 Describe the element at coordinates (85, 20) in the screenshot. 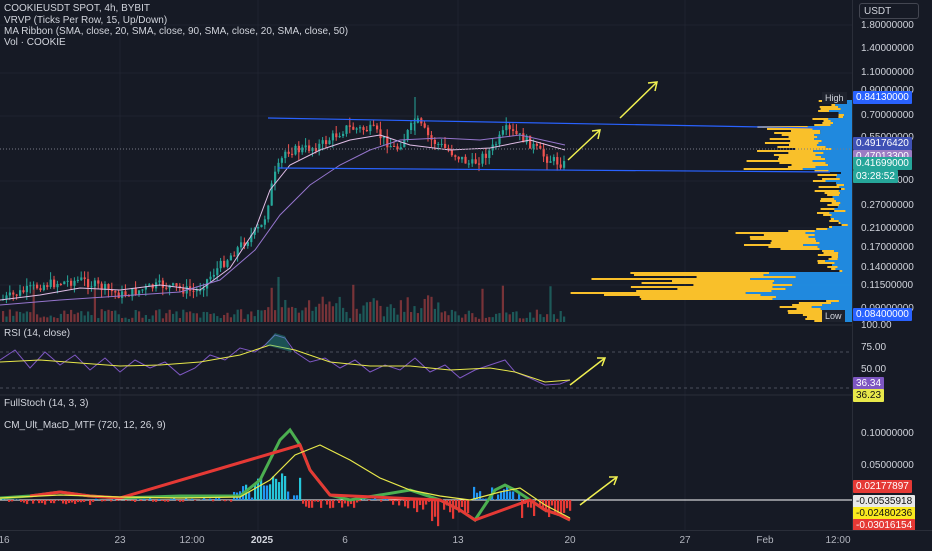

I see `indicator-vrvp: VRVP (Ticks Per Row, 15, Up/Down)` at that location.